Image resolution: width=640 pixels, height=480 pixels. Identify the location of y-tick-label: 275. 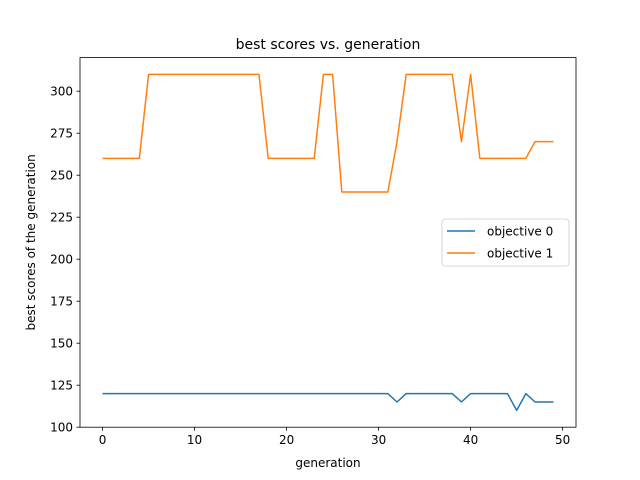
(61, 134).